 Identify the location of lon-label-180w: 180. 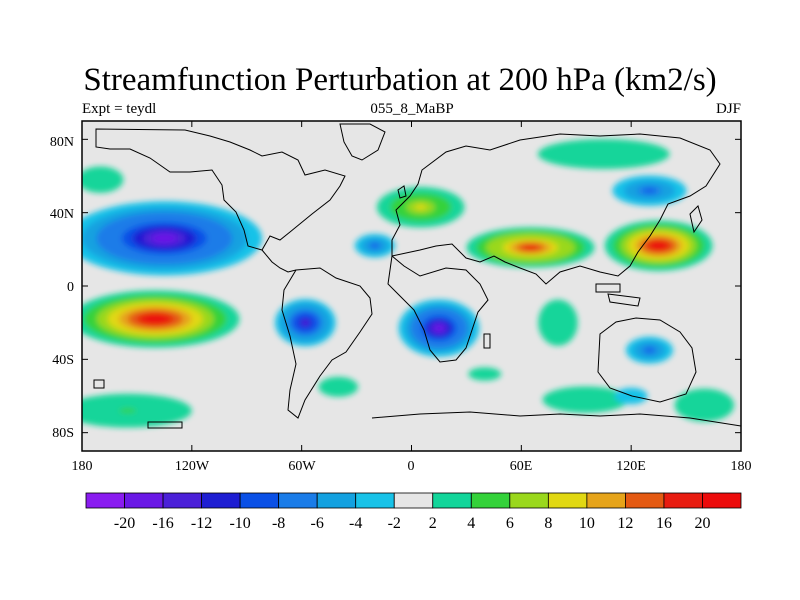
(82, 466).